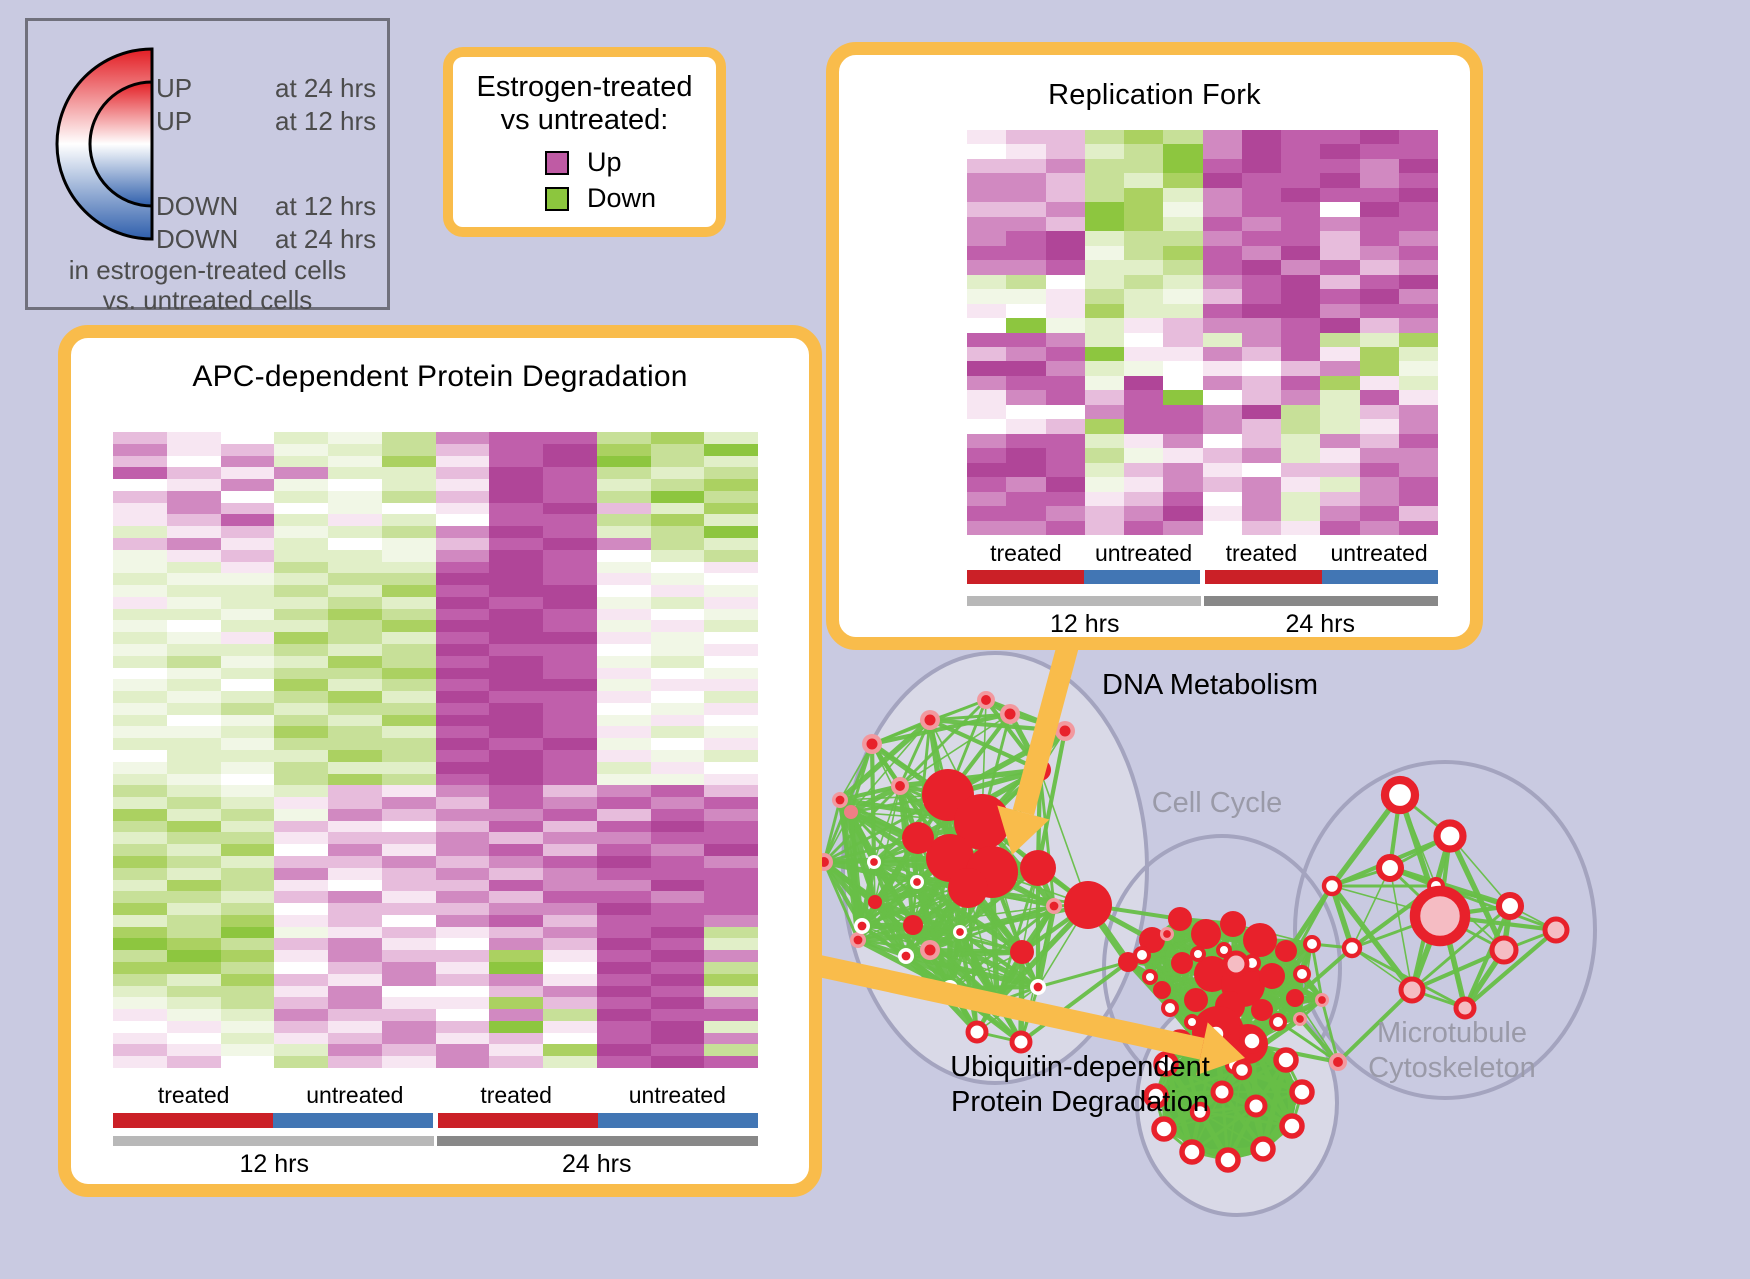 This screenshot has width=1750, height=1279. What do you see at coordinates (1010, 714) in the screenshot?
I see `gene-node-red-core` at bounding box center [1010, 714].